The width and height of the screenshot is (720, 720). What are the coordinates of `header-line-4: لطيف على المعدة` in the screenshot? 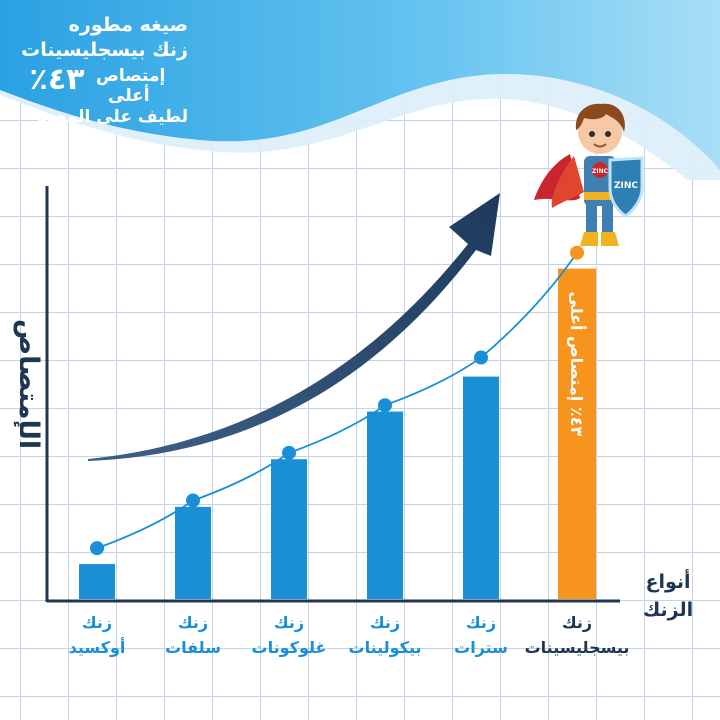 It's located at (112, 117).